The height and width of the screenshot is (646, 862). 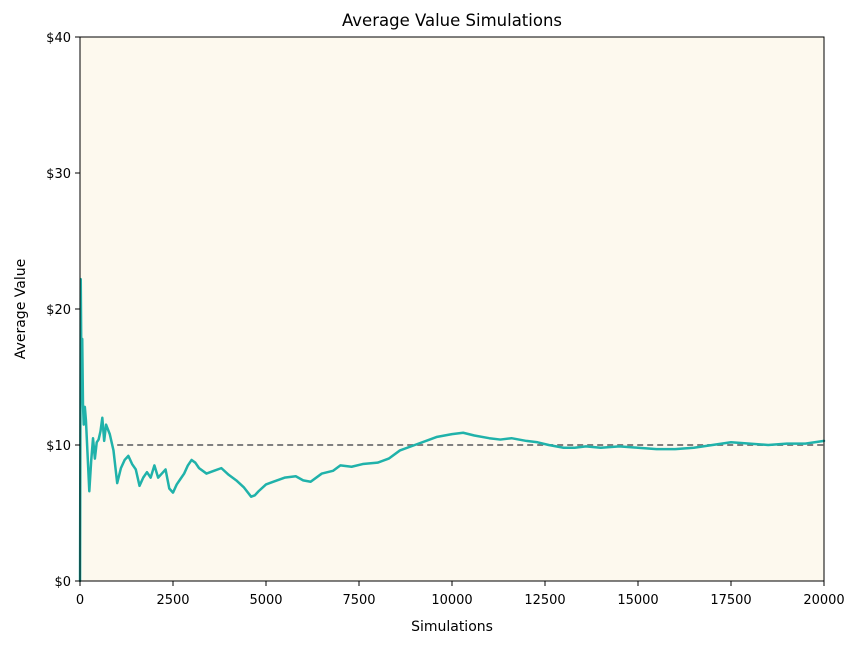 I want to click on x-tick-label: 7500, so click(x=358, y=600).